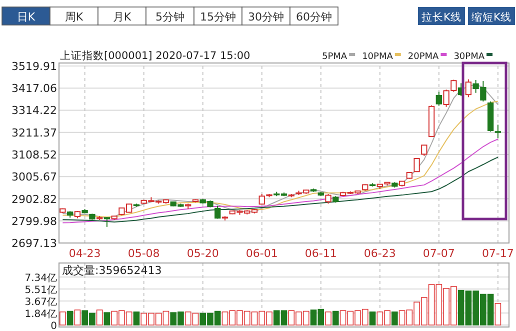 This screenshot has width=516, height=331. What do you see at coordinates (218, 17) in the screenshot?
I see `text: 15分钟` at bounding box center [218, 17].